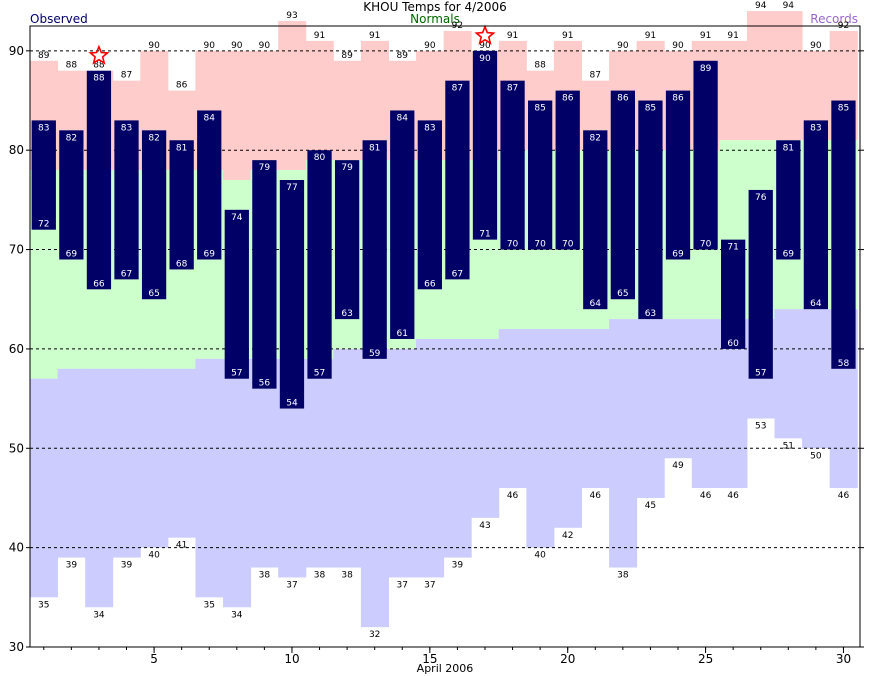  What do you see at coordinates (595, 76) in the screenshot?
I see `record-high-label-day-21: 87` at bounding box center [595, 76].